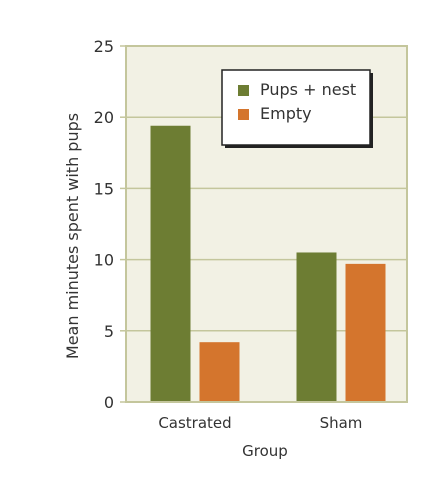 The height and width of the screenshot is (484, 448). I want to click on y-tick-label: 5, so click(109, 331).